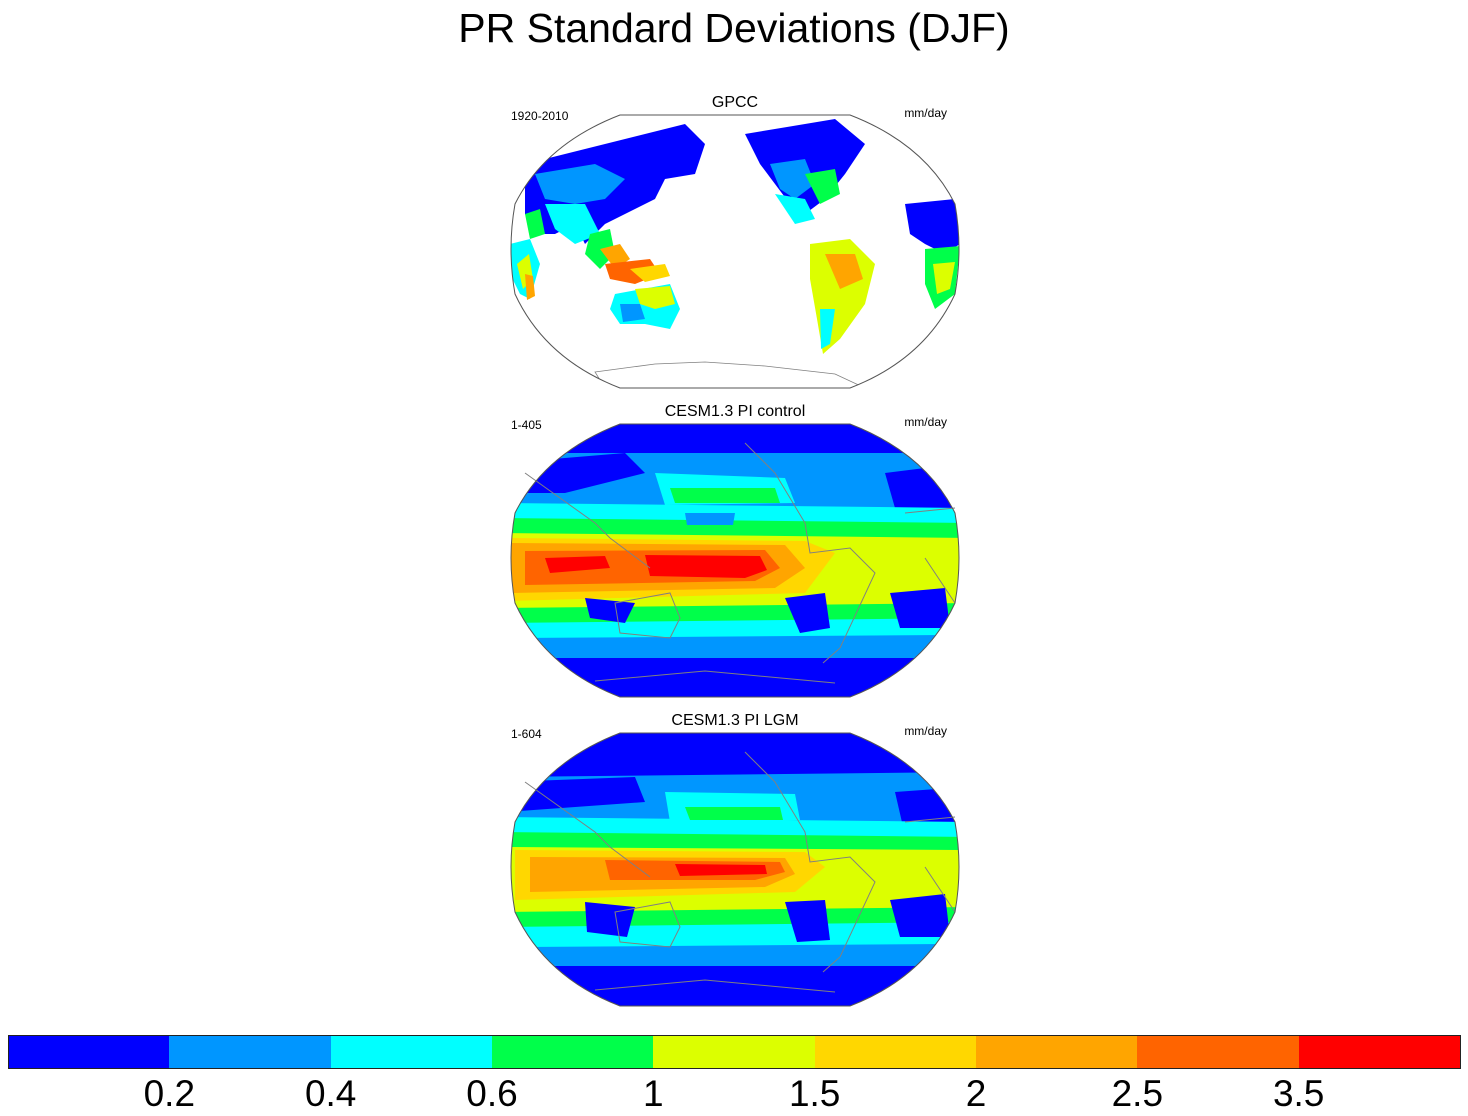 Image resolution: width=1468 pixels, height=1116 pixels. I want to click on colorbar-tick-label: 2.5, so click(1137, 1093).